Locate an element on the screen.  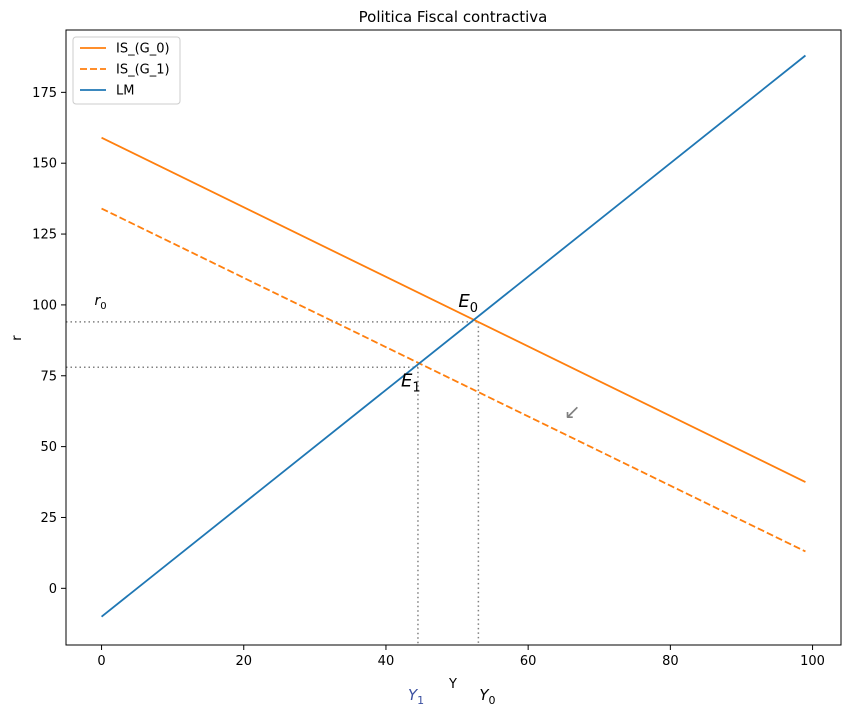
e0-label-subscript: 0 is located at coordinates (474, 308).